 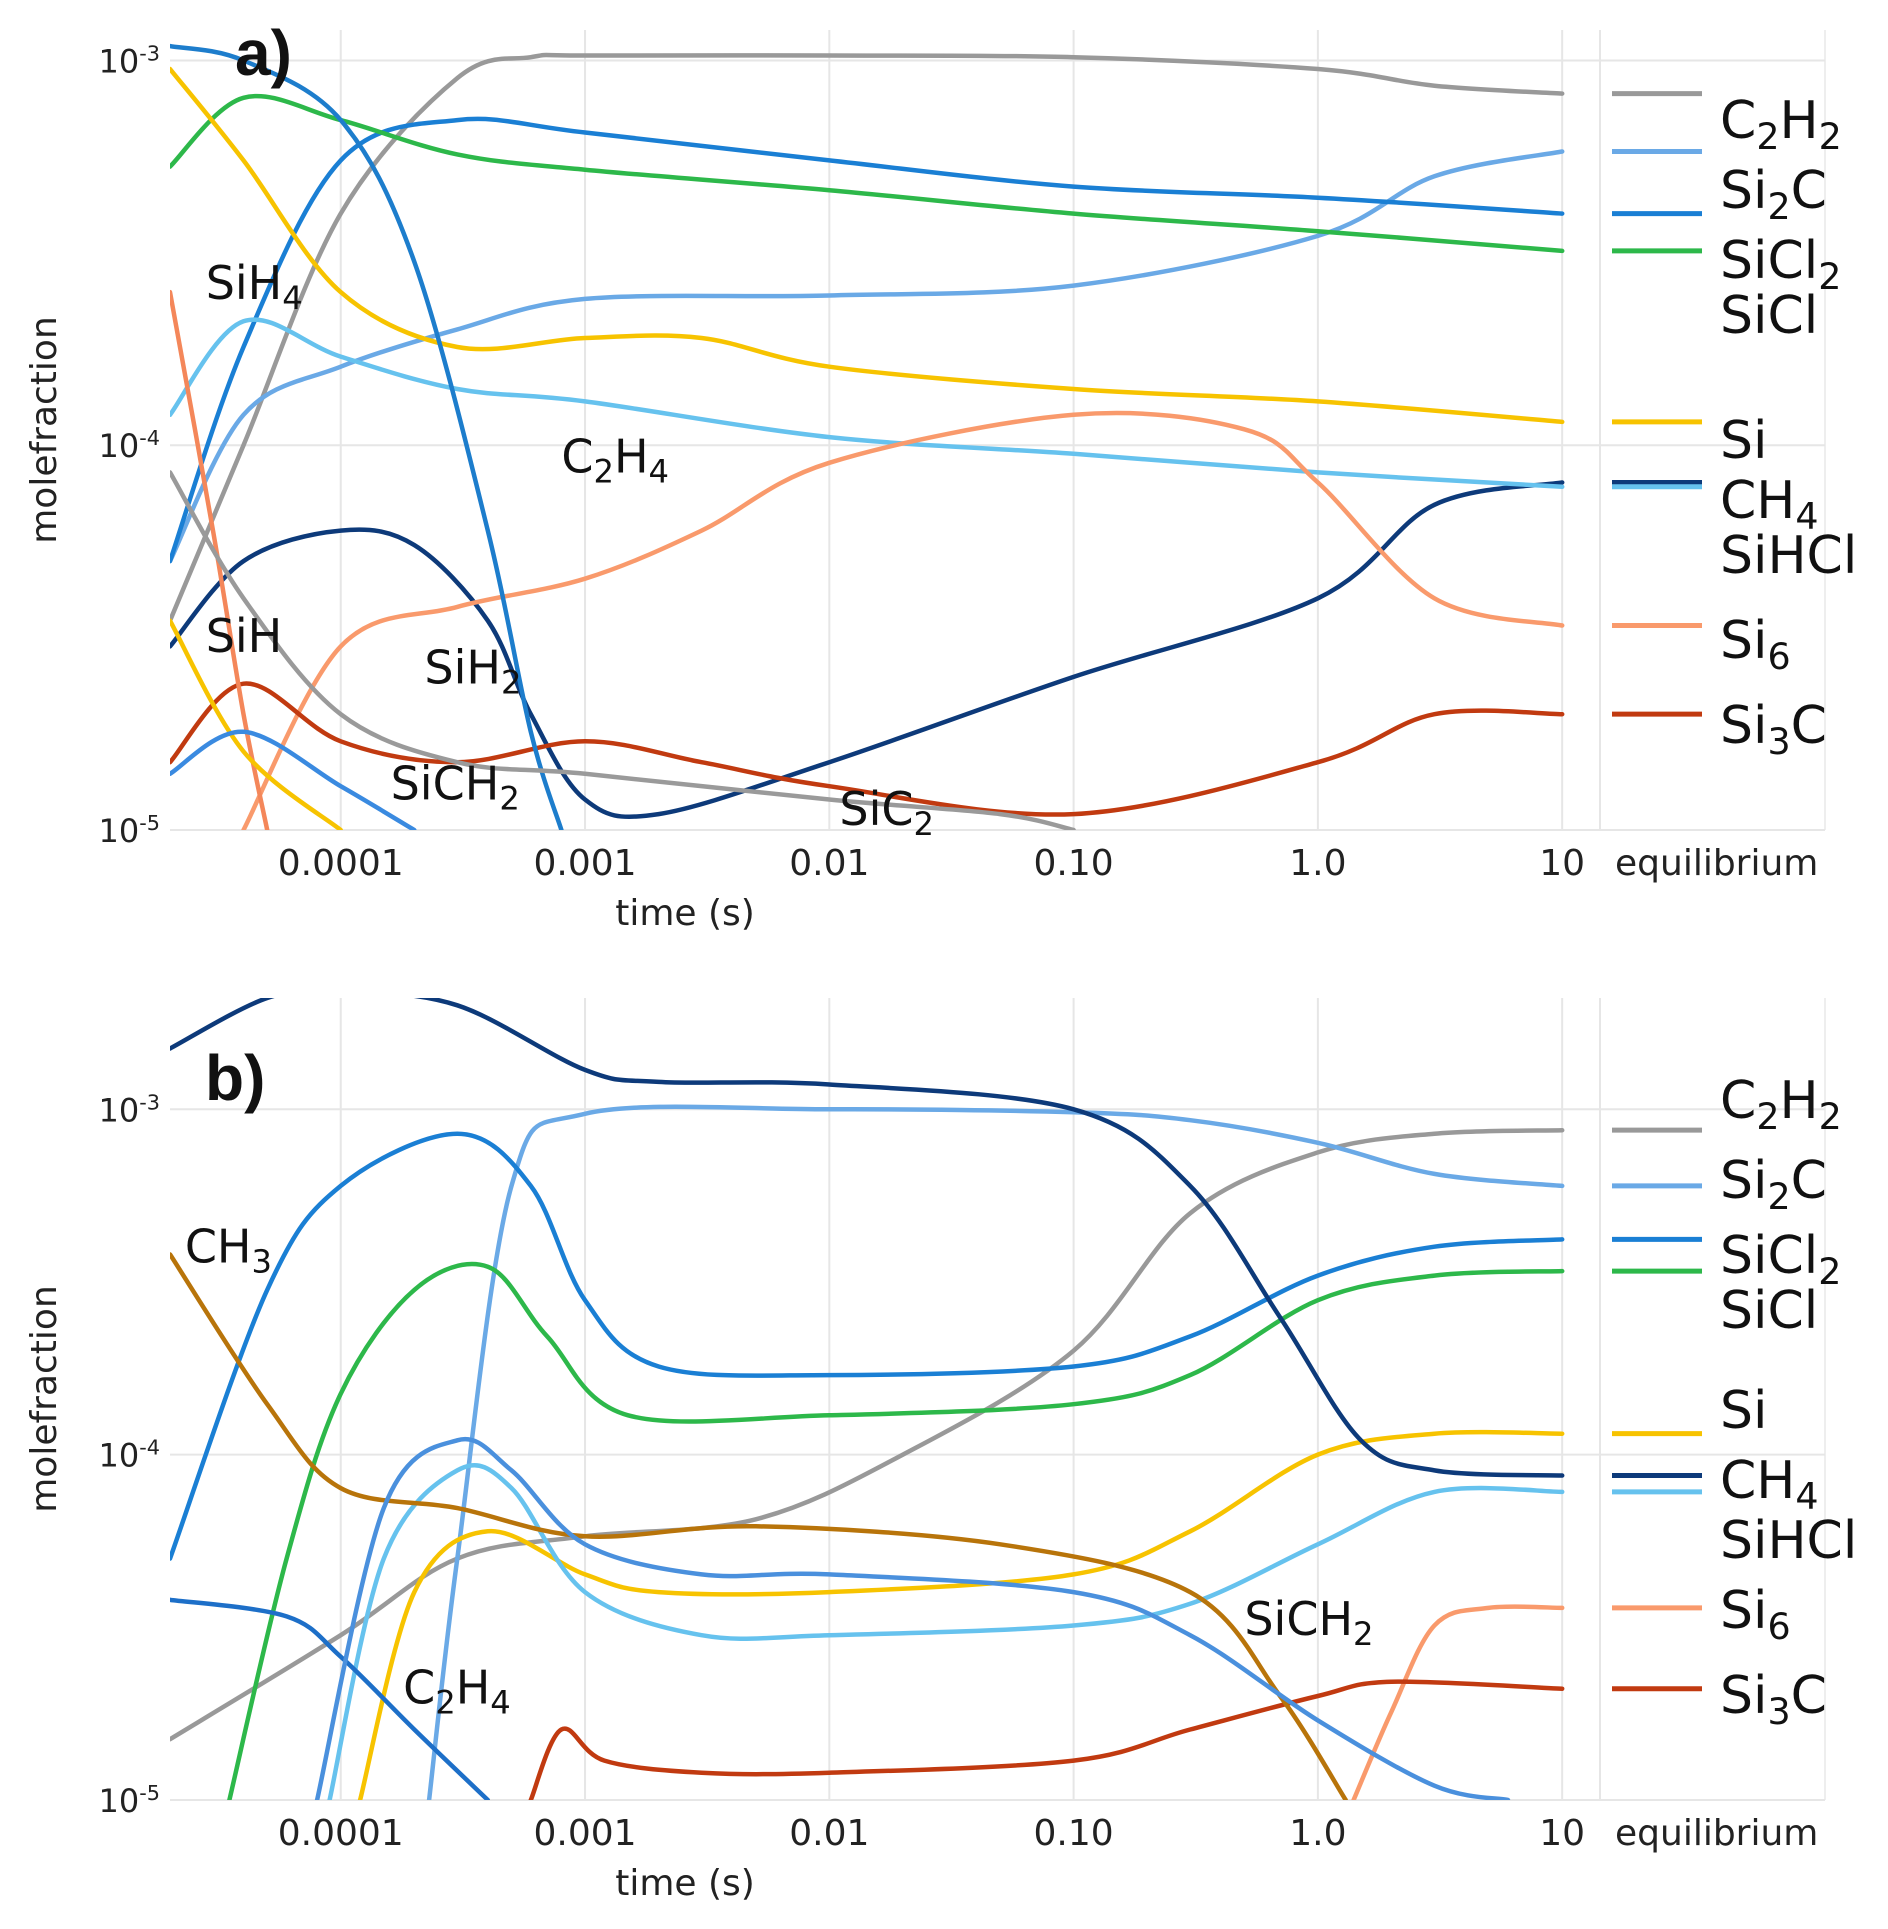 What do you see at coordinates (254, 286) in the screenshot?
I see `annotation-sih4: SiH4` at bounding box center [254, 286].